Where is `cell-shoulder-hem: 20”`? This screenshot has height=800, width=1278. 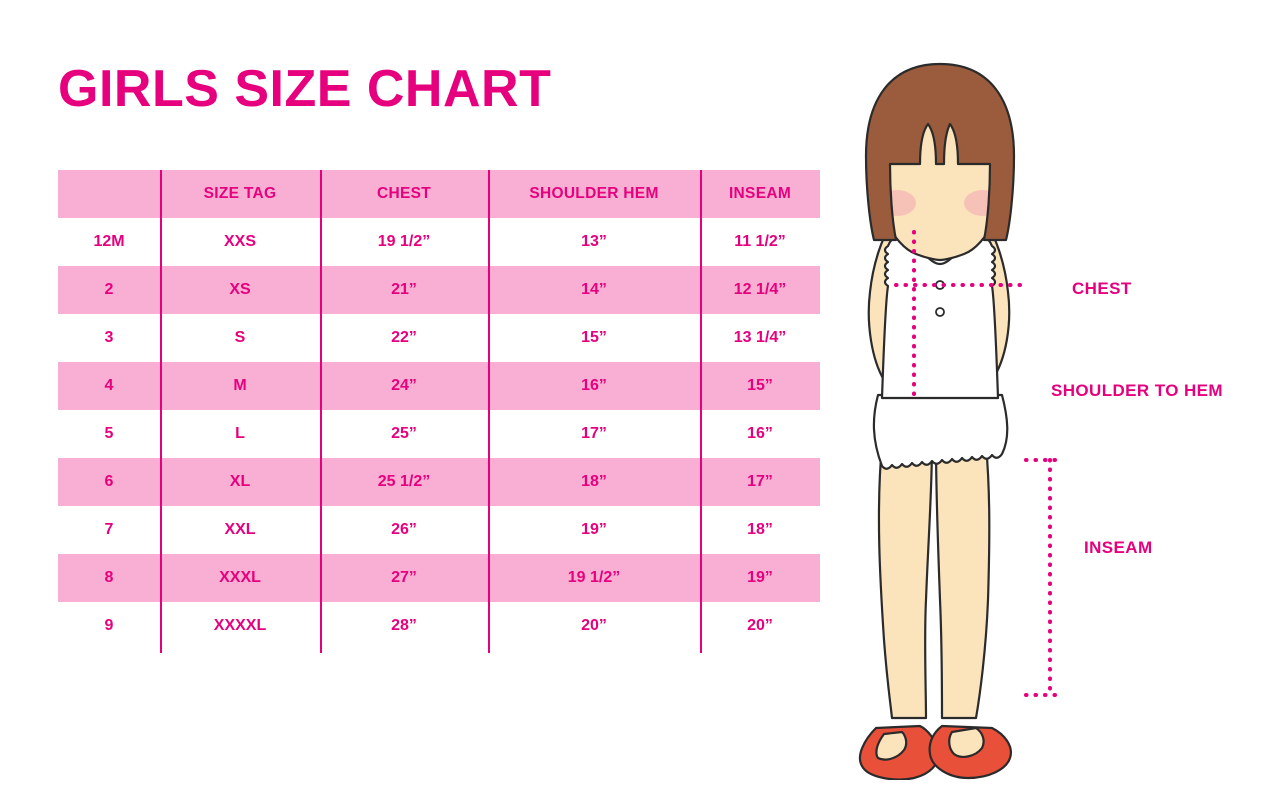
cell-shoulder-hem: 20” is located at coordinates (594, 626).